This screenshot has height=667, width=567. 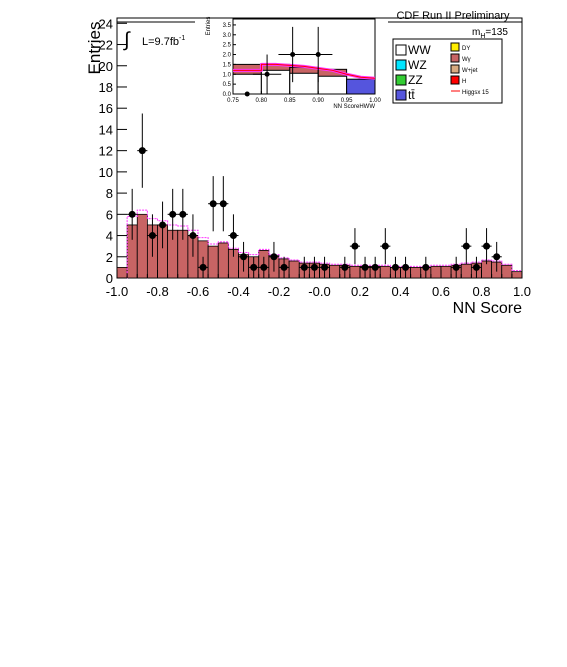 What do you see at coordinates (304, 71) in the screenshot?
I see `inset-higgs-line` at bounding box center [304, 71].